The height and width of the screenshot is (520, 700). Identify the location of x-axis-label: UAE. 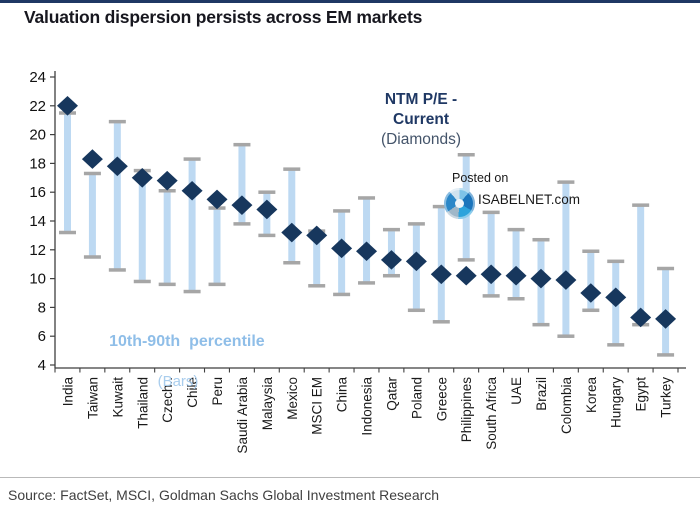
(516, 391).